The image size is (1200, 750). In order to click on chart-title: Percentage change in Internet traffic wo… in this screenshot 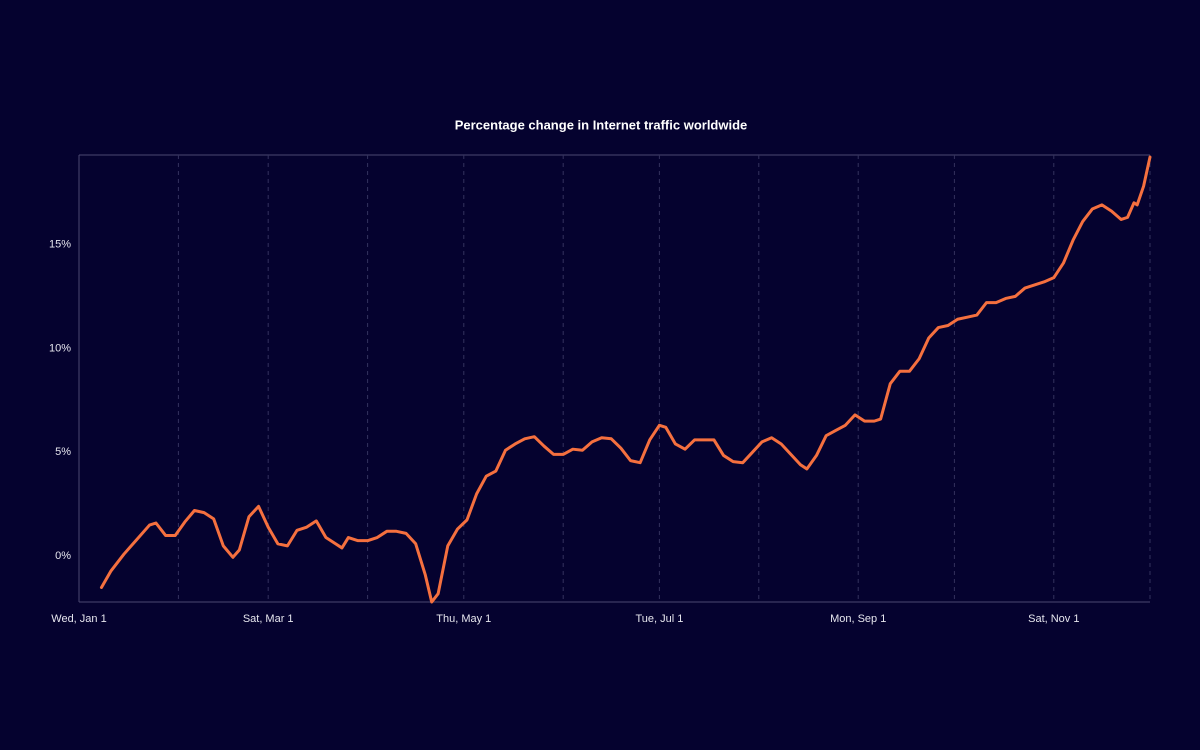, I will do `click(601, 124)`.